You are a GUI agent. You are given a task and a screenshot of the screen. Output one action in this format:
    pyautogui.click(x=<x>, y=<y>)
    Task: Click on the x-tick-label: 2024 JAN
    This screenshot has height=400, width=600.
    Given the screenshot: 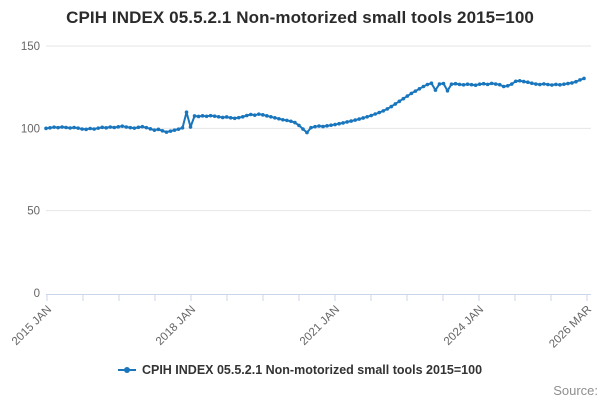 What is the action you would take?
    pyautogui.click(x=464, y=326)
    